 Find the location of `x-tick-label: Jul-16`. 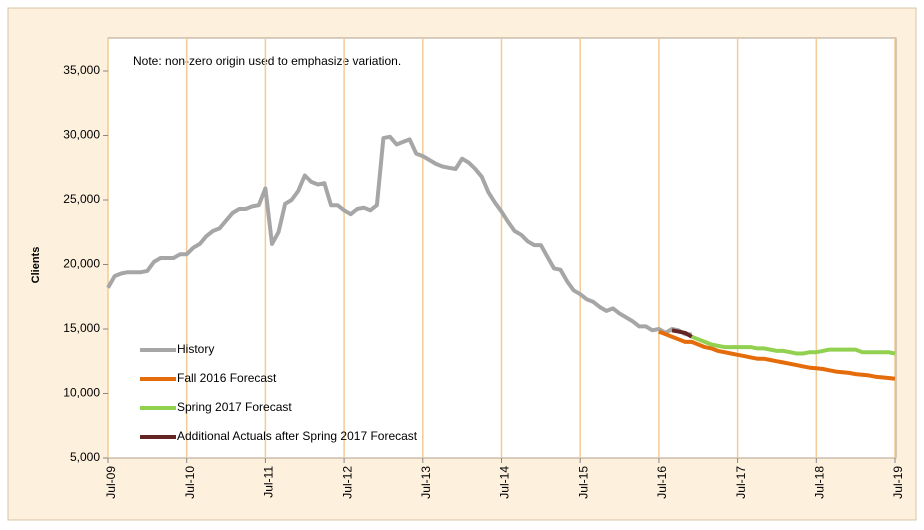

x-tick-label: Jul-16 is located at coordinates (662, 482).